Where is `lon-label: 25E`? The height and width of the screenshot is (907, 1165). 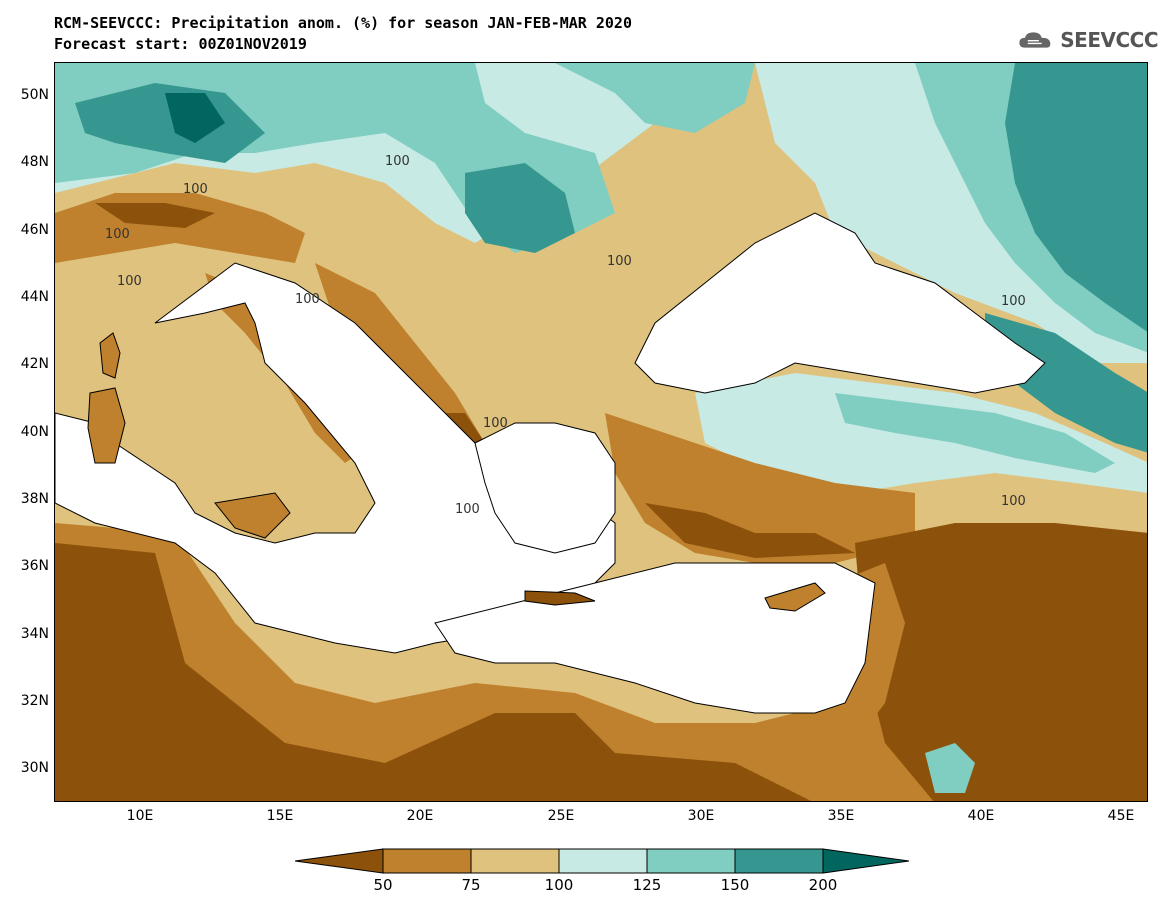 lon-label: 25E is located at coordinates (561, 816).